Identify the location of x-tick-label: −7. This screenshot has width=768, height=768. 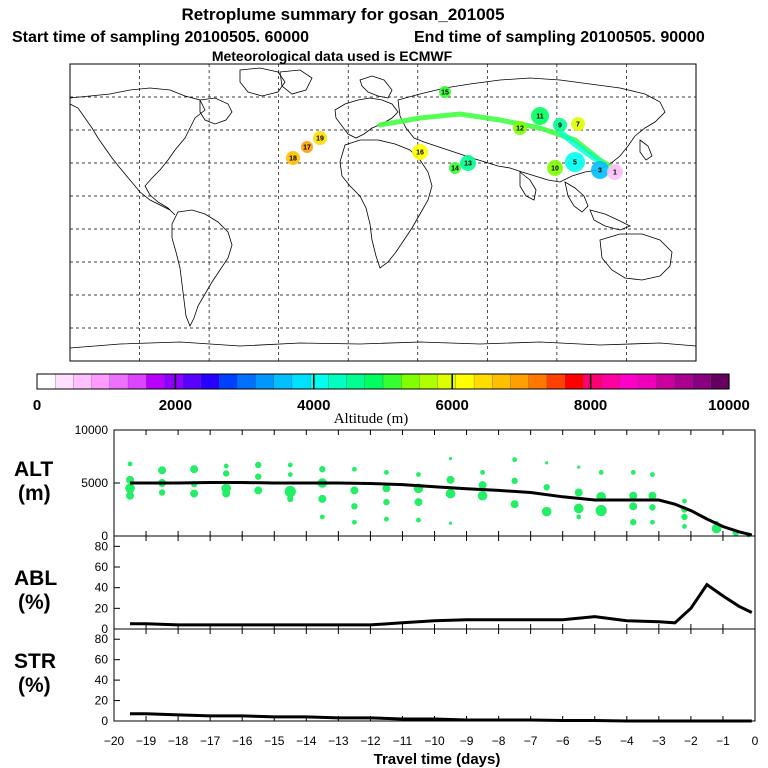
(531, 741).